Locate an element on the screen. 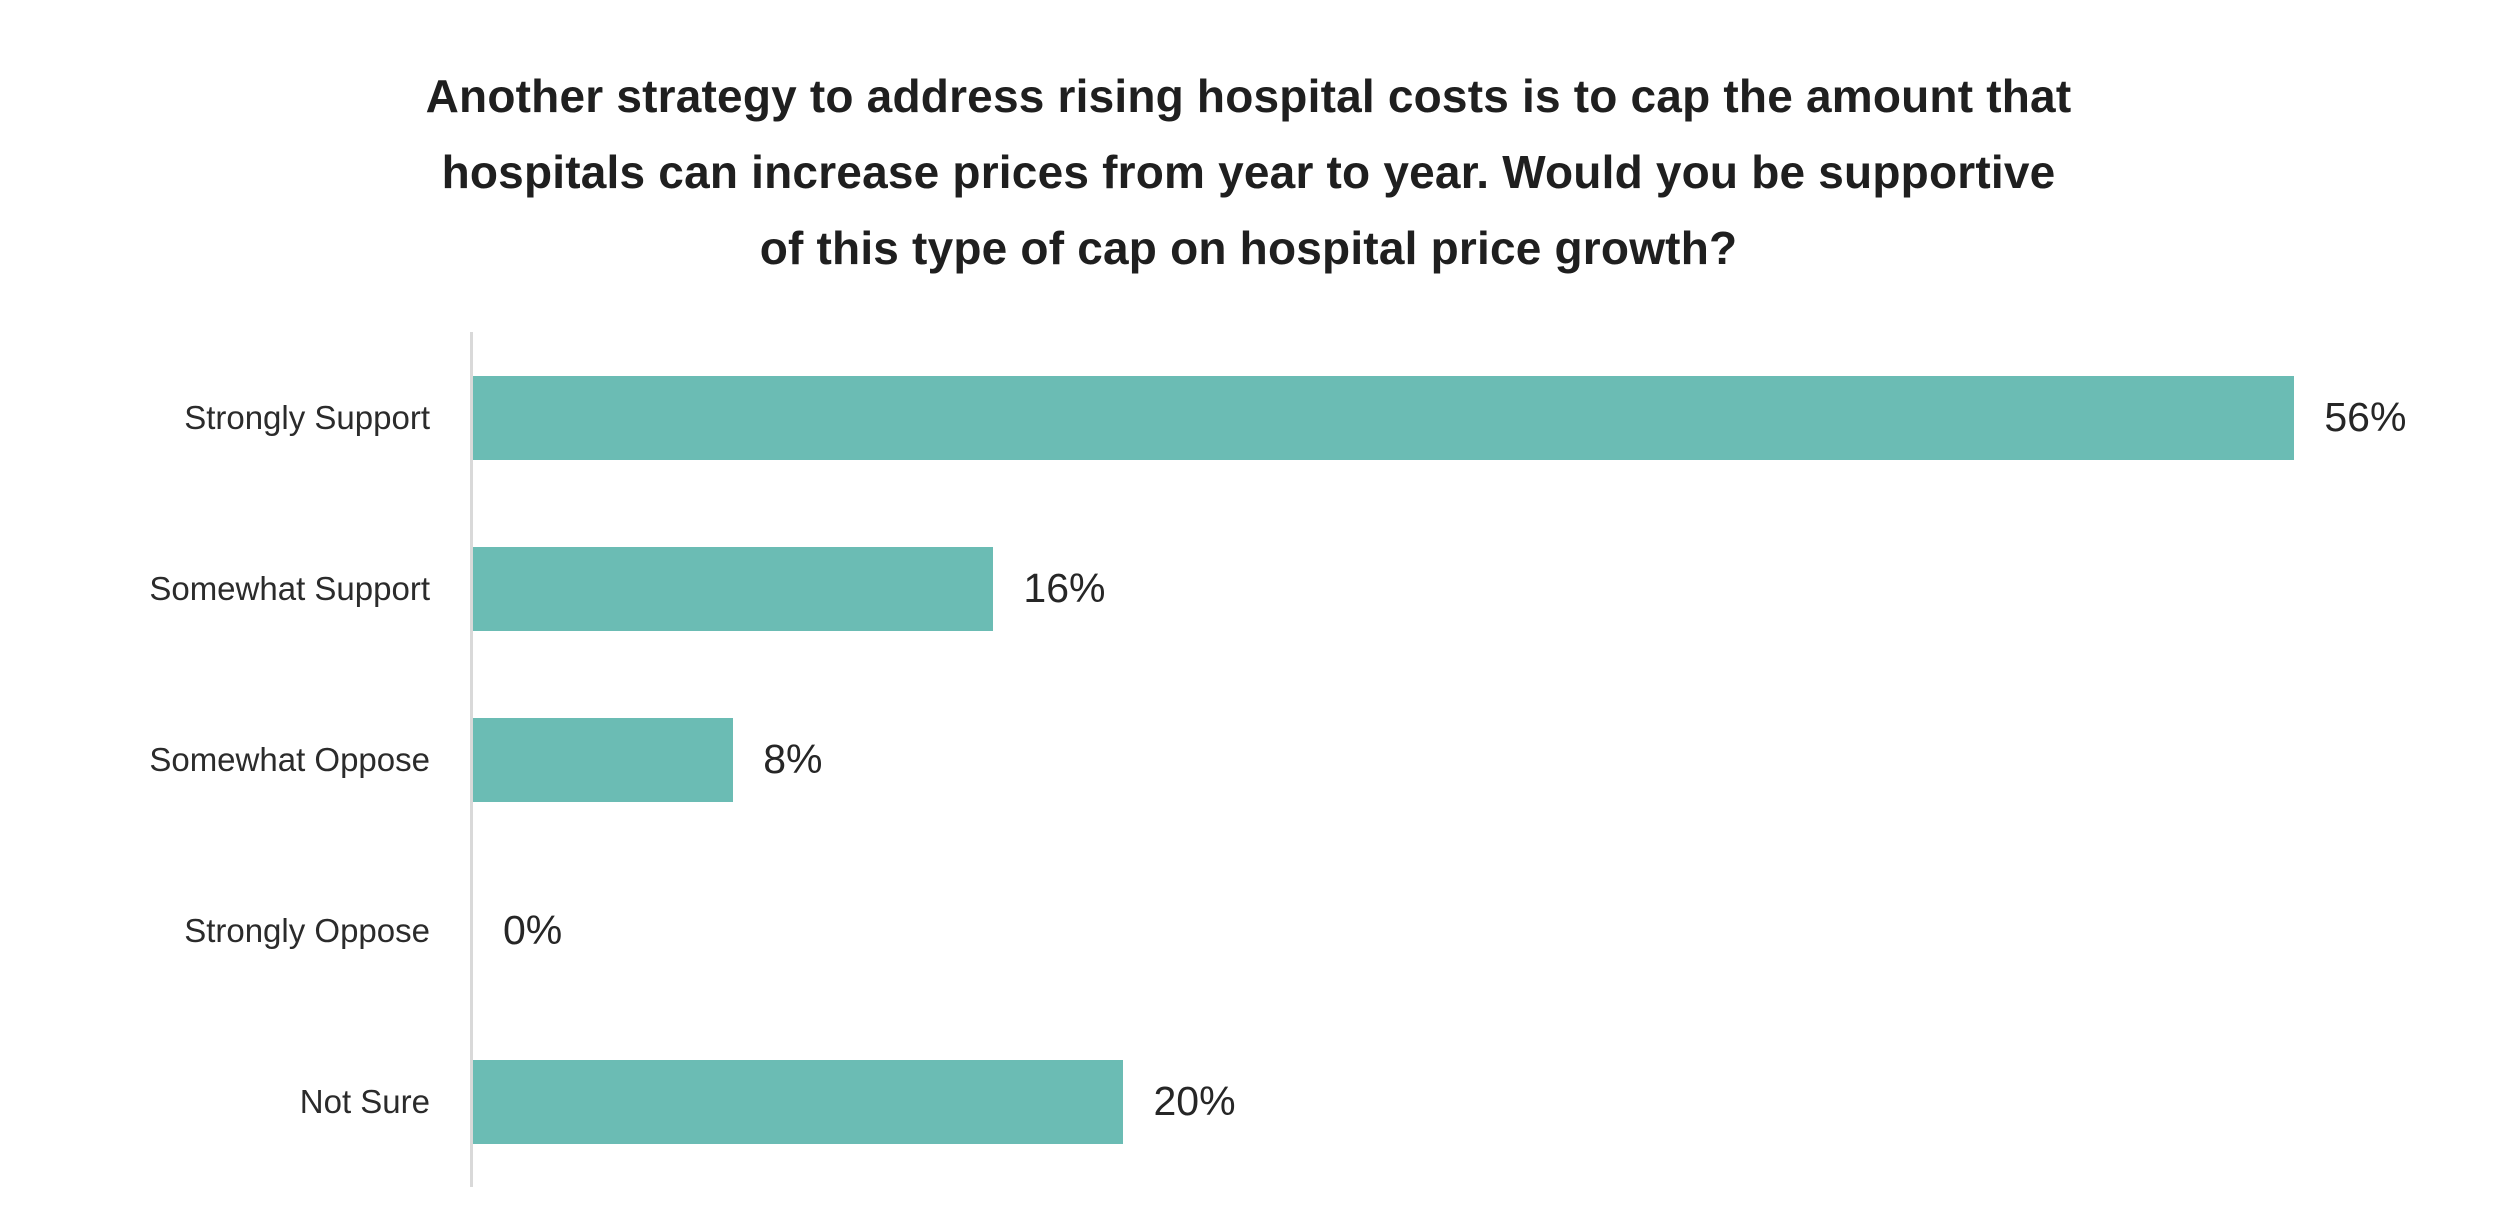 Image resolution: width=2497 pixels, height=1221 pixels. chart-row: Somewhat Oppose 8% is located at coordinates (1303, 759).